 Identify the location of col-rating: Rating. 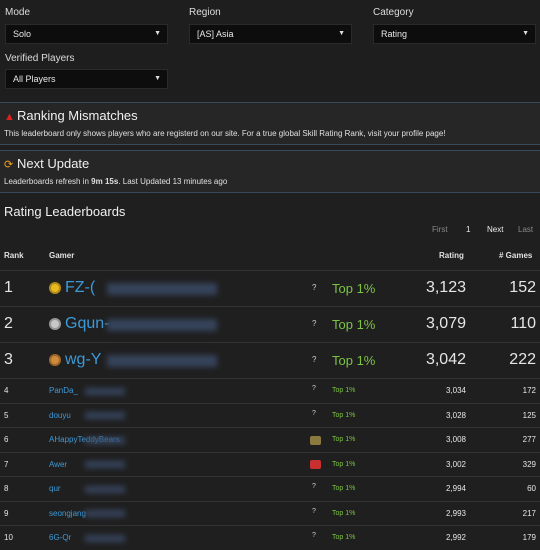
(451, 255).